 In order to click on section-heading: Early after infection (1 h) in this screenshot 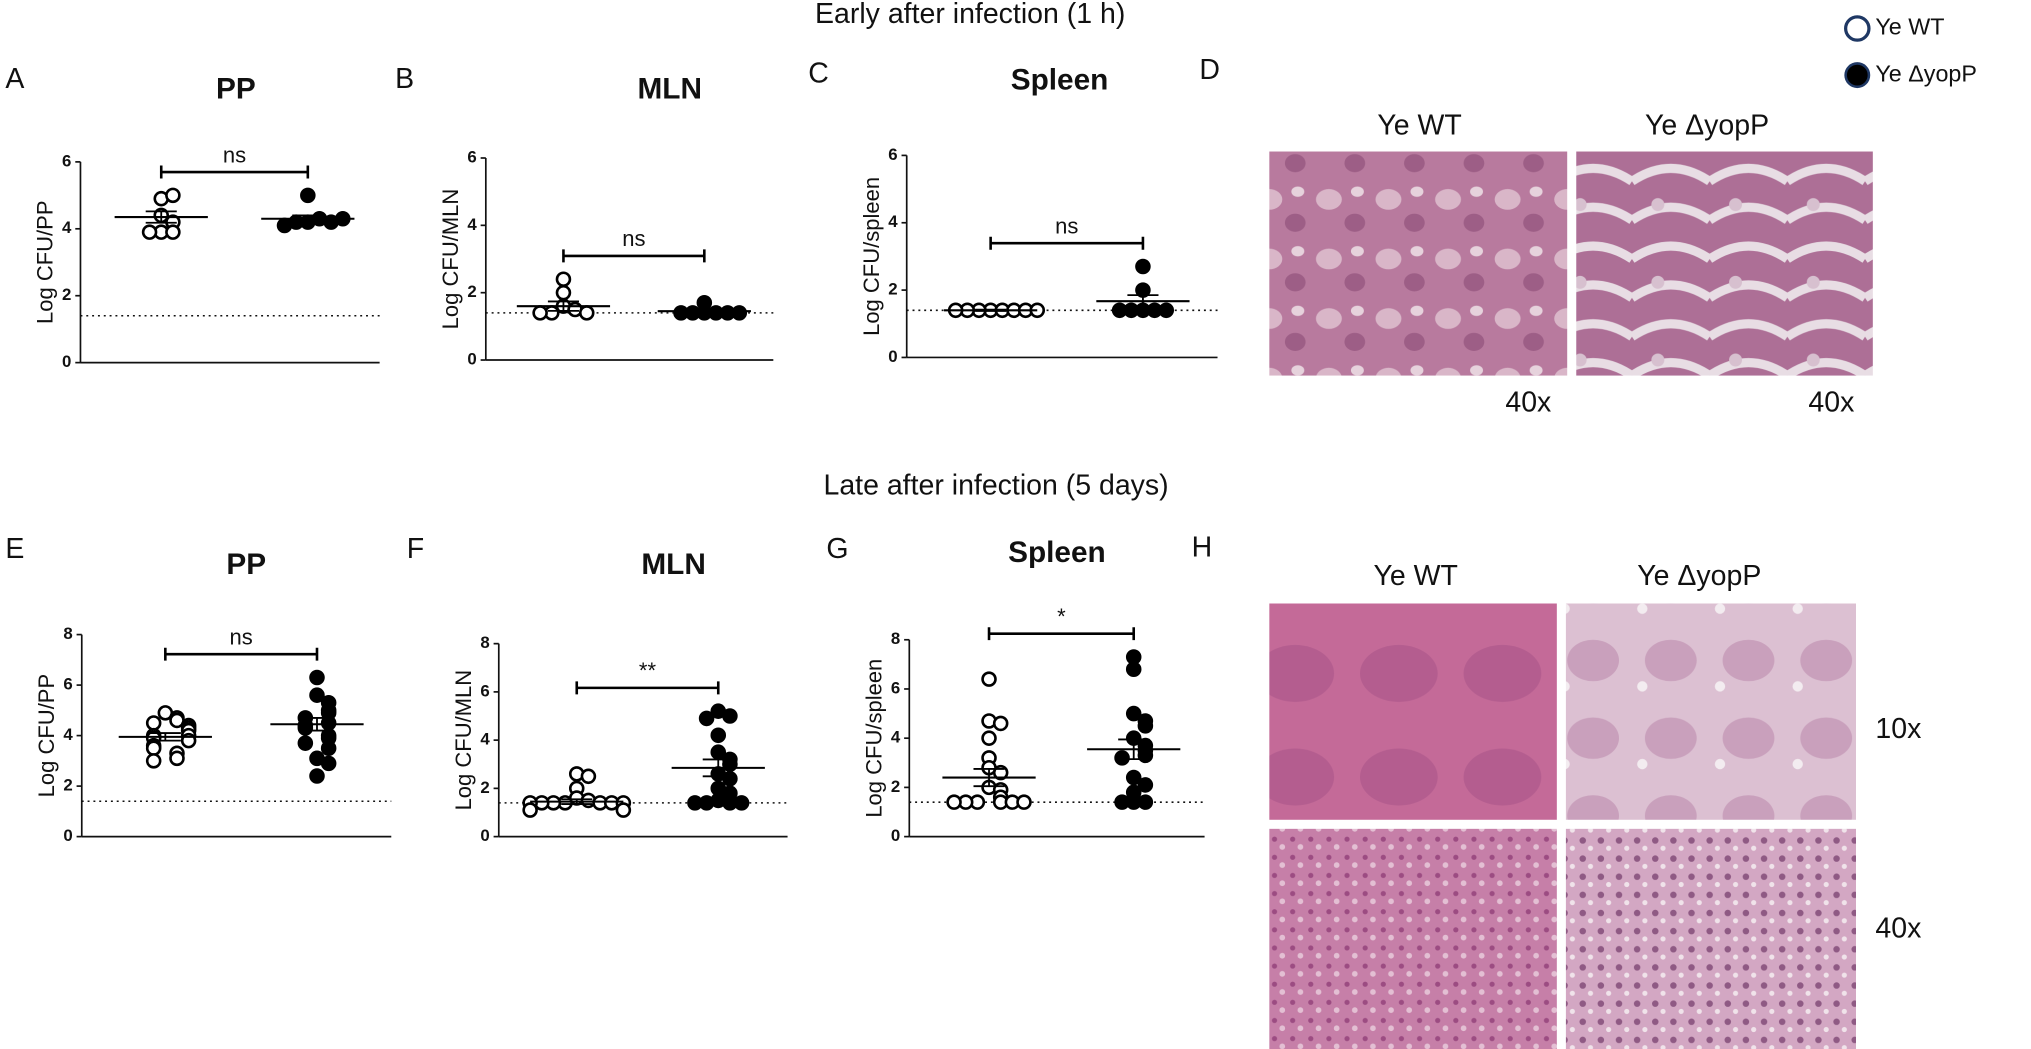, I will do `click(970, 15)`.